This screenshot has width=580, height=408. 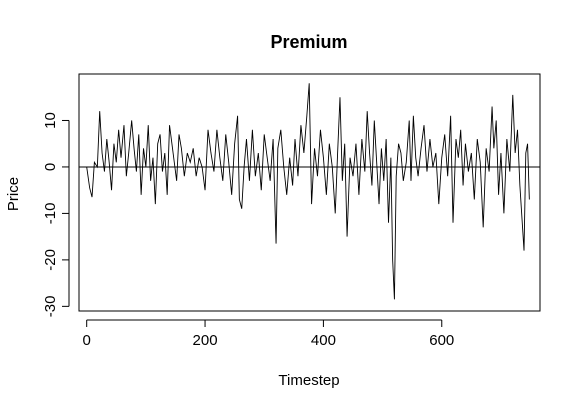 I want to click on x-tick-label: 400, so click(x=323, y=340).